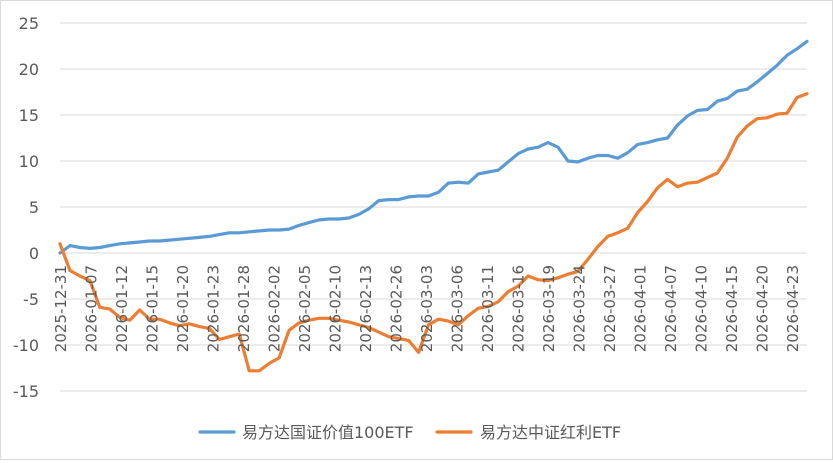  I want to click on y-tick-label: 5, so click(34, 207).